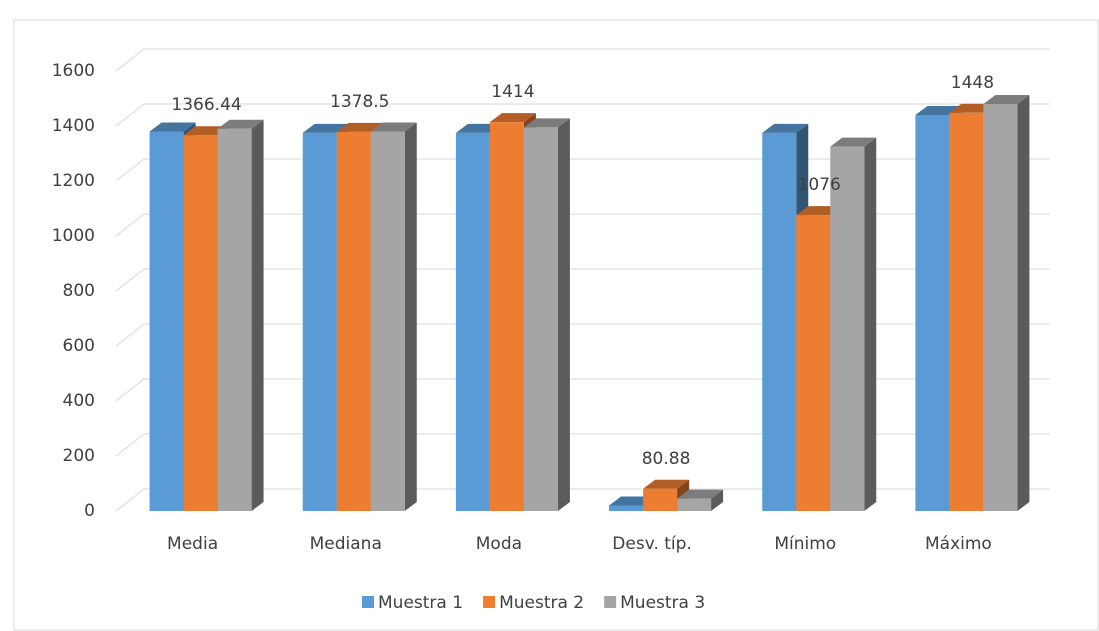  I want to click on y-tick-label: 1600, so click(73, 71).